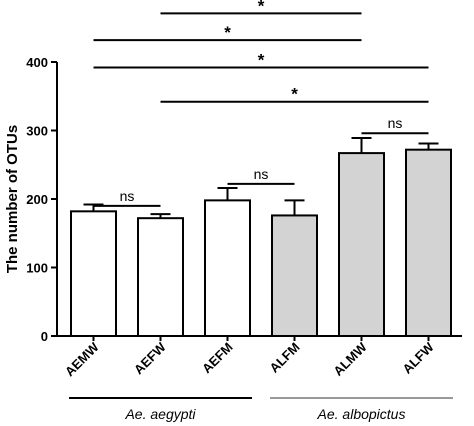 This screenshot has width=474, height=426. Describe the element at coordinates (12, 199) in the screenshot. I see `y-axis-title: The number of OTUs` at that location.